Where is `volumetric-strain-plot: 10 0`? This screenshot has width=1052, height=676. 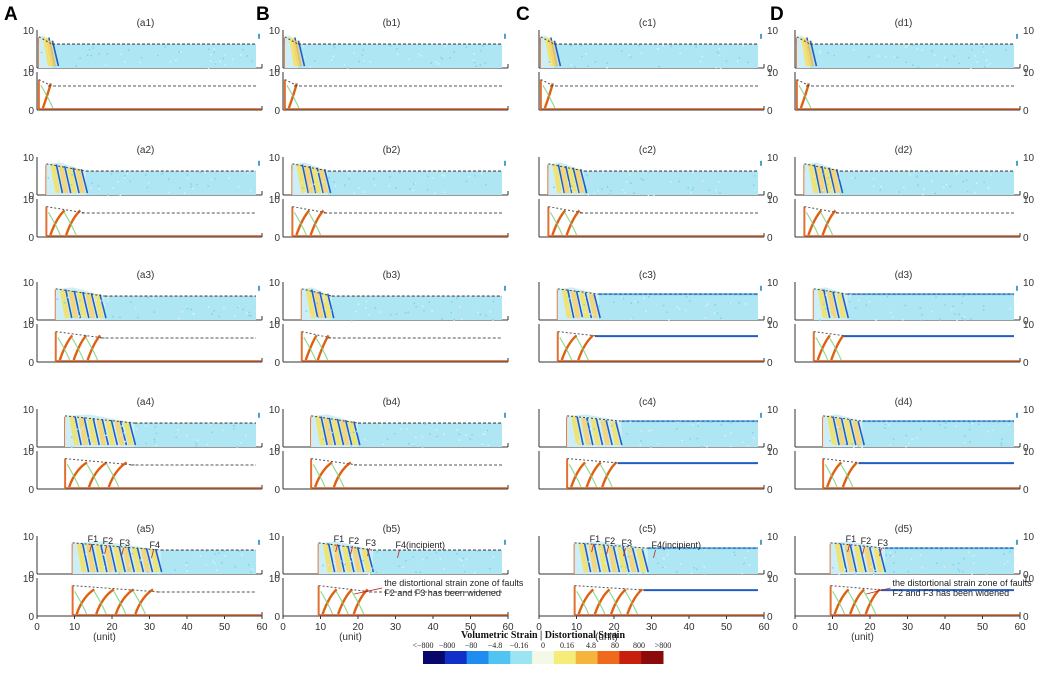
volumetric-strain-plot: 10 0 is located at coordinates (143, 50).